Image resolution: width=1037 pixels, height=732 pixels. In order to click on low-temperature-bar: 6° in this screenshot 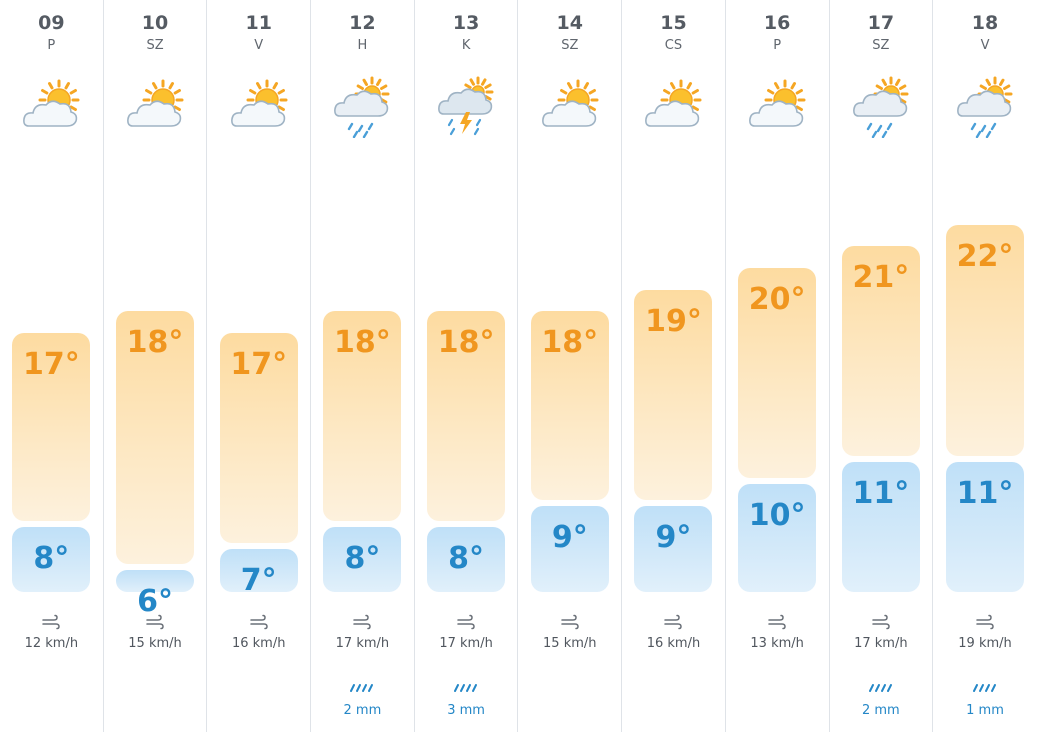, I will do `click(155, 594)`.